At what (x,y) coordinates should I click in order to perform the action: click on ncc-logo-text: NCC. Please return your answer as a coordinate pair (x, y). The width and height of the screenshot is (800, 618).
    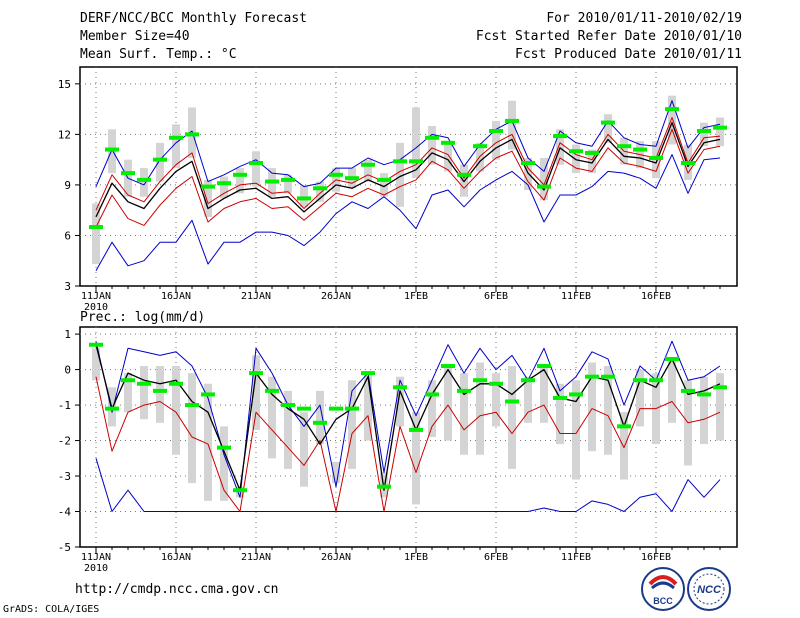
    Looking at the image, I should click on (709, 590).